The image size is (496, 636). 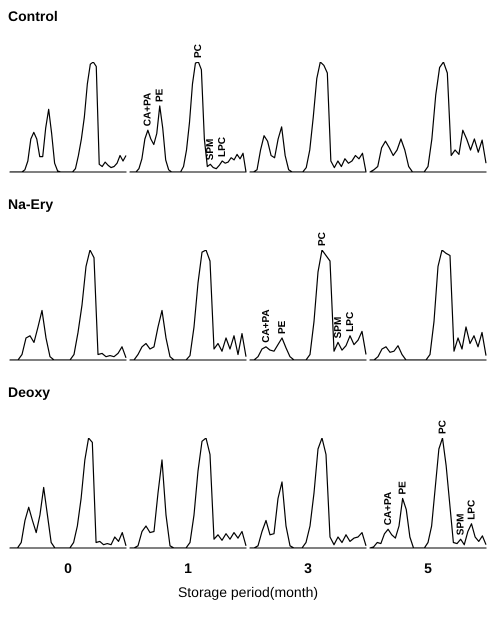 I want to click on chart-title: Na-Ery, so click(x=31, y=205).